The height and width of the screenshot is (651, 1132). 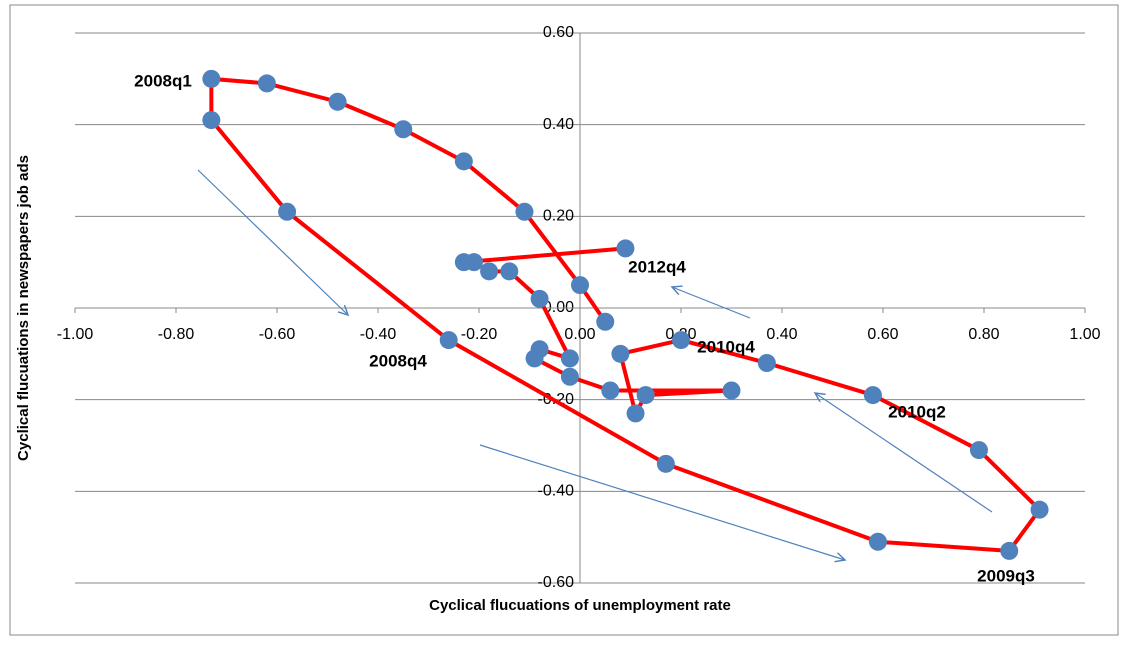 I want to click on x-tick-label: 0.60, so click(x=882, y=334).